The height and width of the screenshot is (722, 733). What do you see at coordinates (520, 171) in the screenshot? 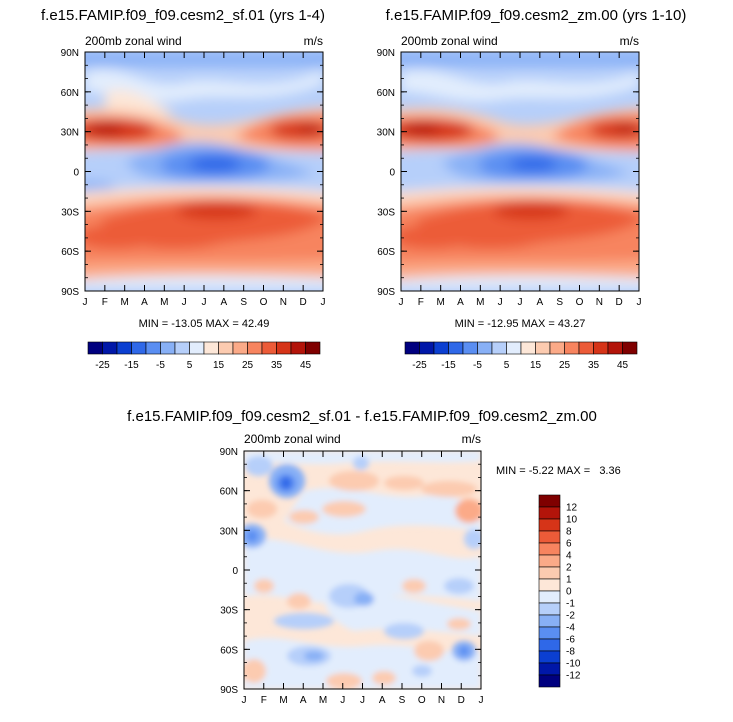
I see `panel-2-field` at bounding box center [520, 171].